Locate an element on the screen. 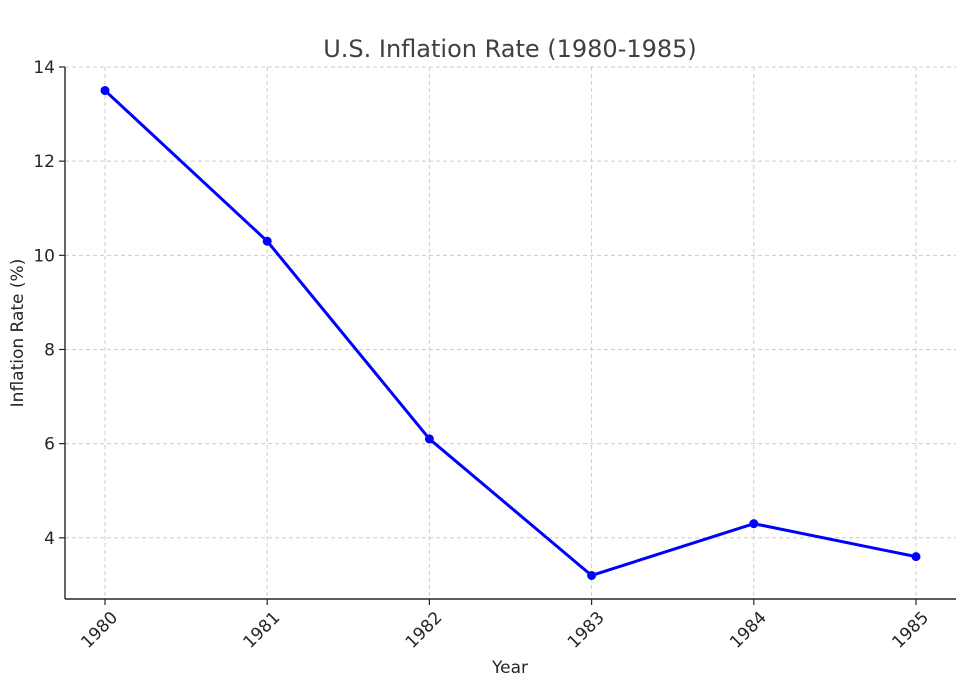  y-tick-label: 6 is located at coordinates (49, 445).